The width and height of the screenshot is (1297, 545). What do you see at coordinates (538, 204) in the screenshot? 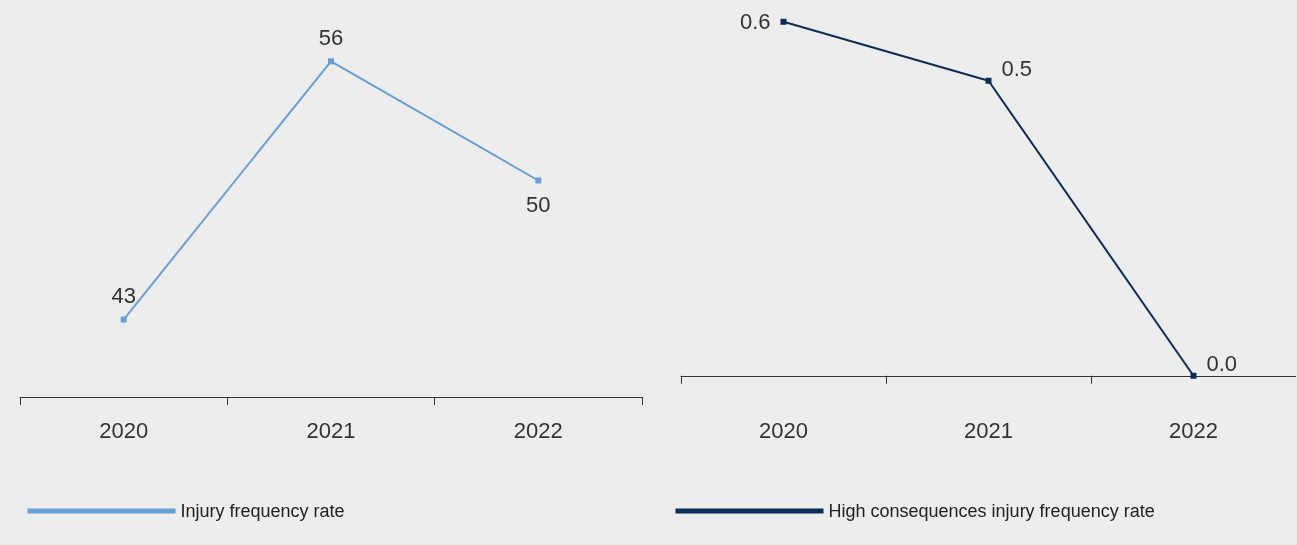
I see `data-label: 50` at bounding box center [538, 204].